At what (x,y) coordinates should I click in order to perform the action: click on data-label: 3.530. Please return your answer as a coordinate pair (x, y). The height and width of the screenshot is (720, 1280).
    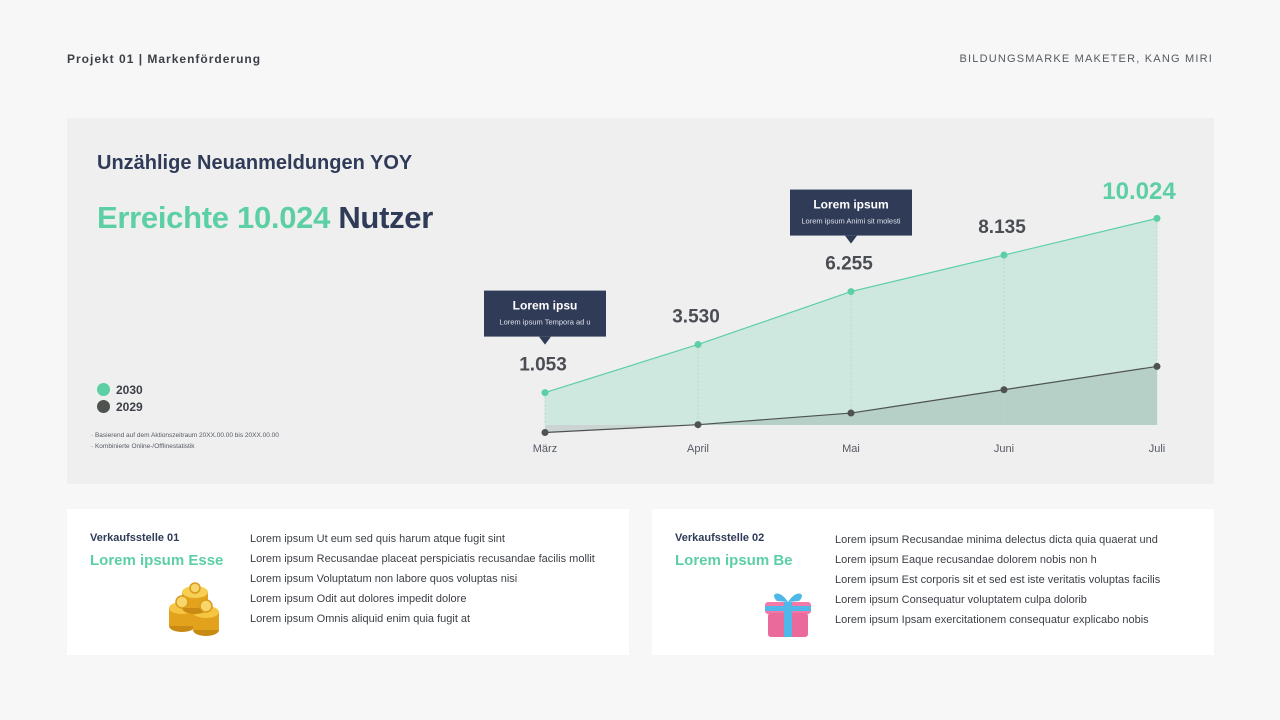
    Looking at the image, I should click on (696, 316).